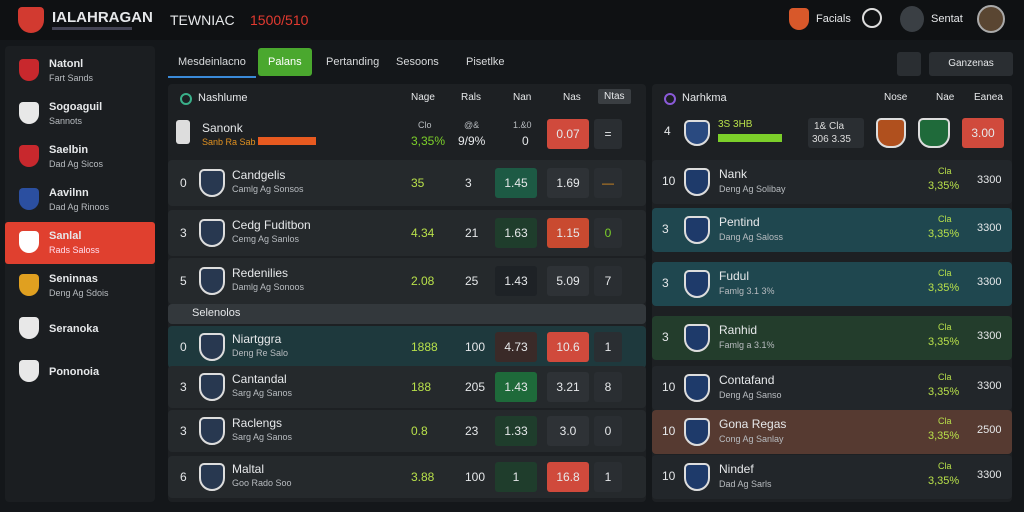 The image size is (1024, 512). What do you see at coordinates (736, 469) in the screenshot?
I see `team-name: Nindef` at bounding box center [736, 469].